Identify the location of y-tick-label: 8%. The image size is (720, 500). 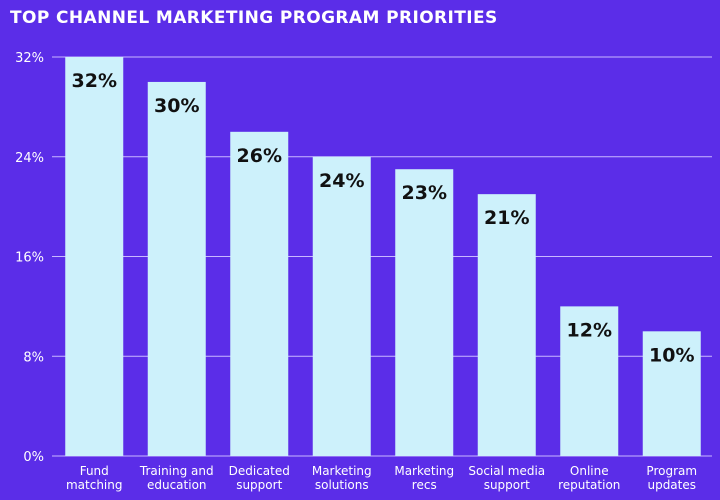
(33, 357).